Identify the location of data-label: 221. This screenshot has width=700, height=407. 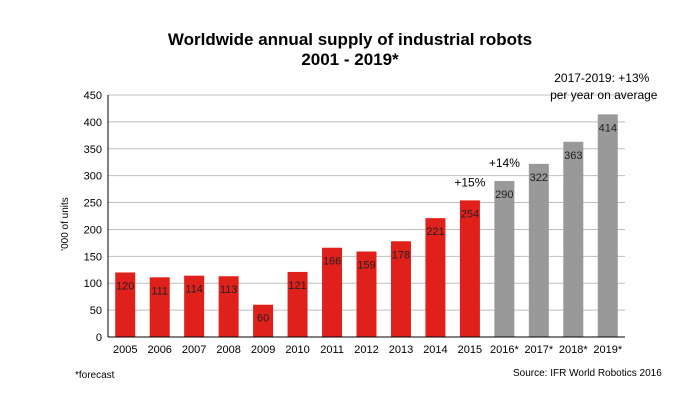
(435, 232).